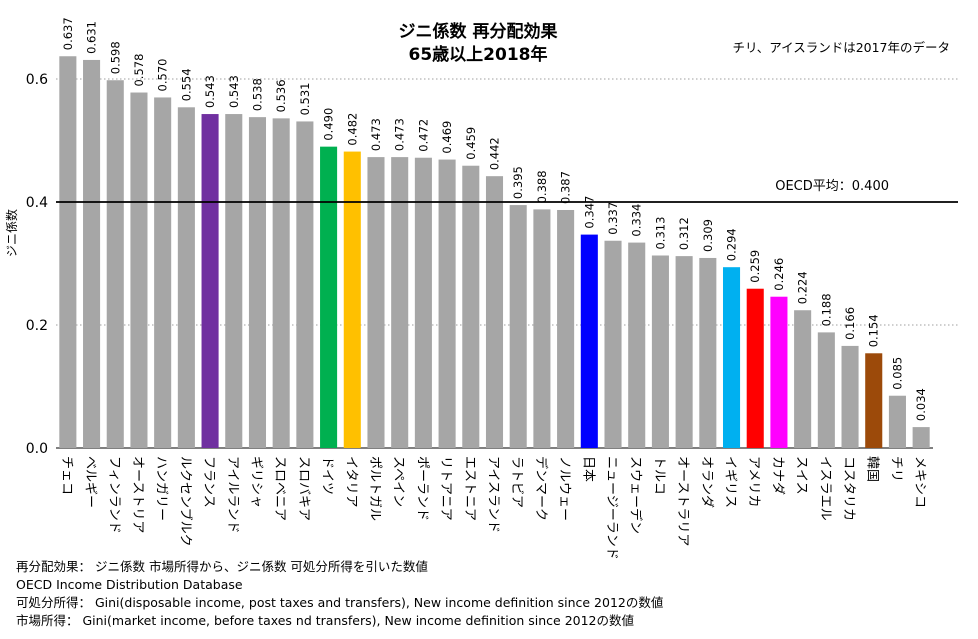 The height and width of the screenshot is (639, 978). What do you see at coordinates (541, 488) in the screenshot?
I see `category-label: デンマーク` at bounding box center [541, 488].